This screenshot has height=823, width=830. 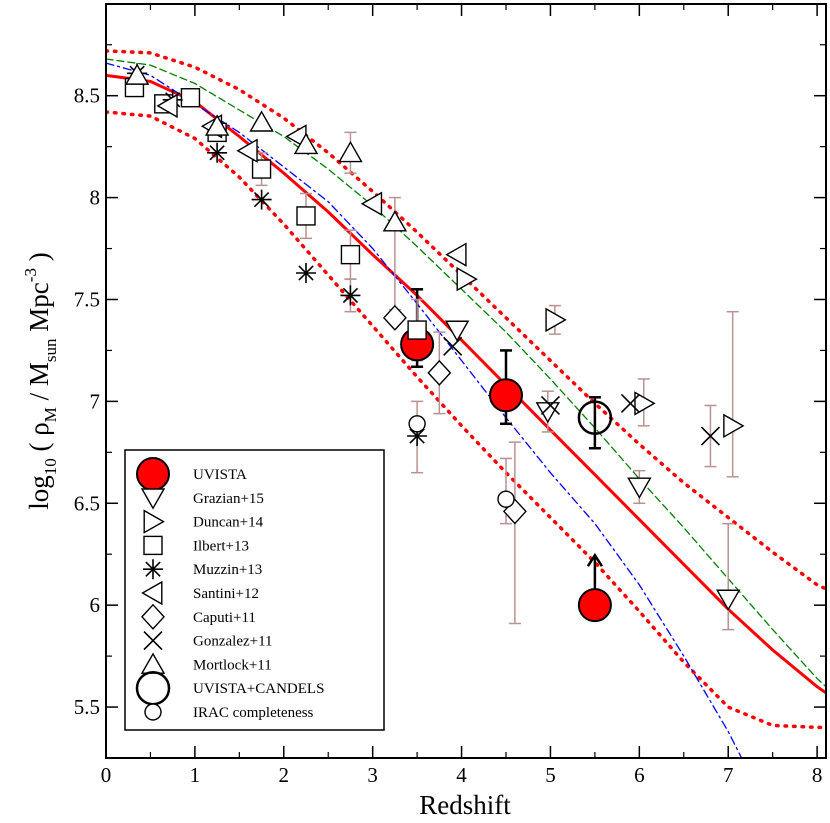 I want to click on legend-label: Gonzalez+11, so click(x=233, y=642).